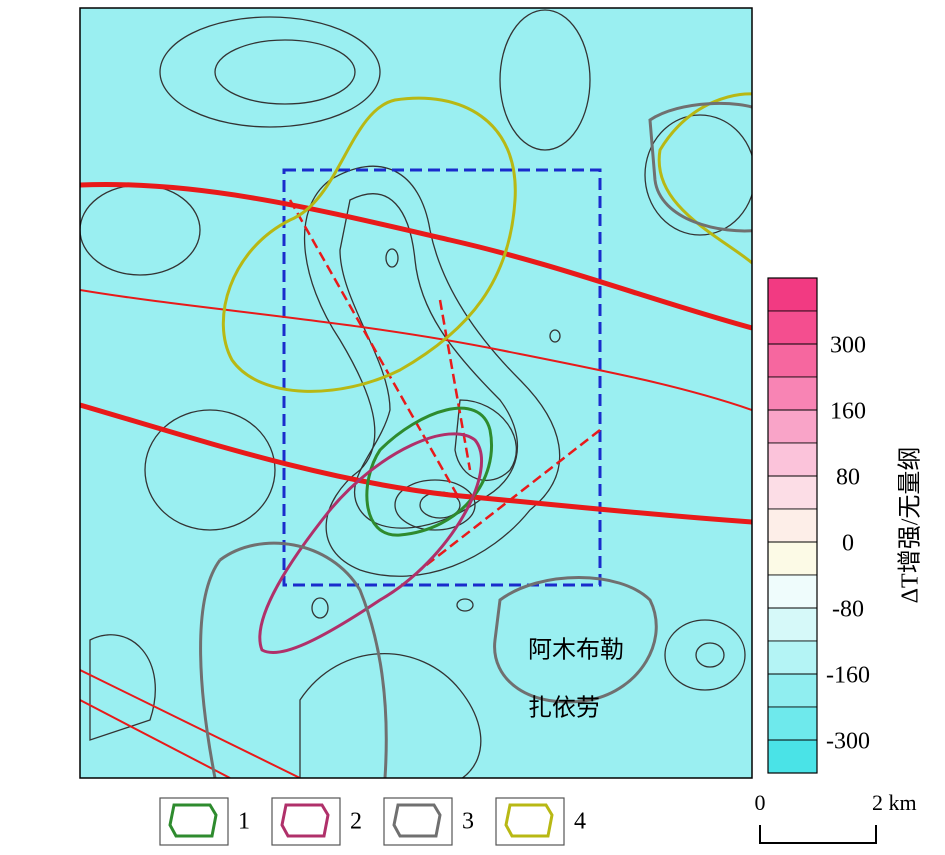 This screenshot has width=945, height=855. I want to click on colorbar-label: 0, so click(848, 544).